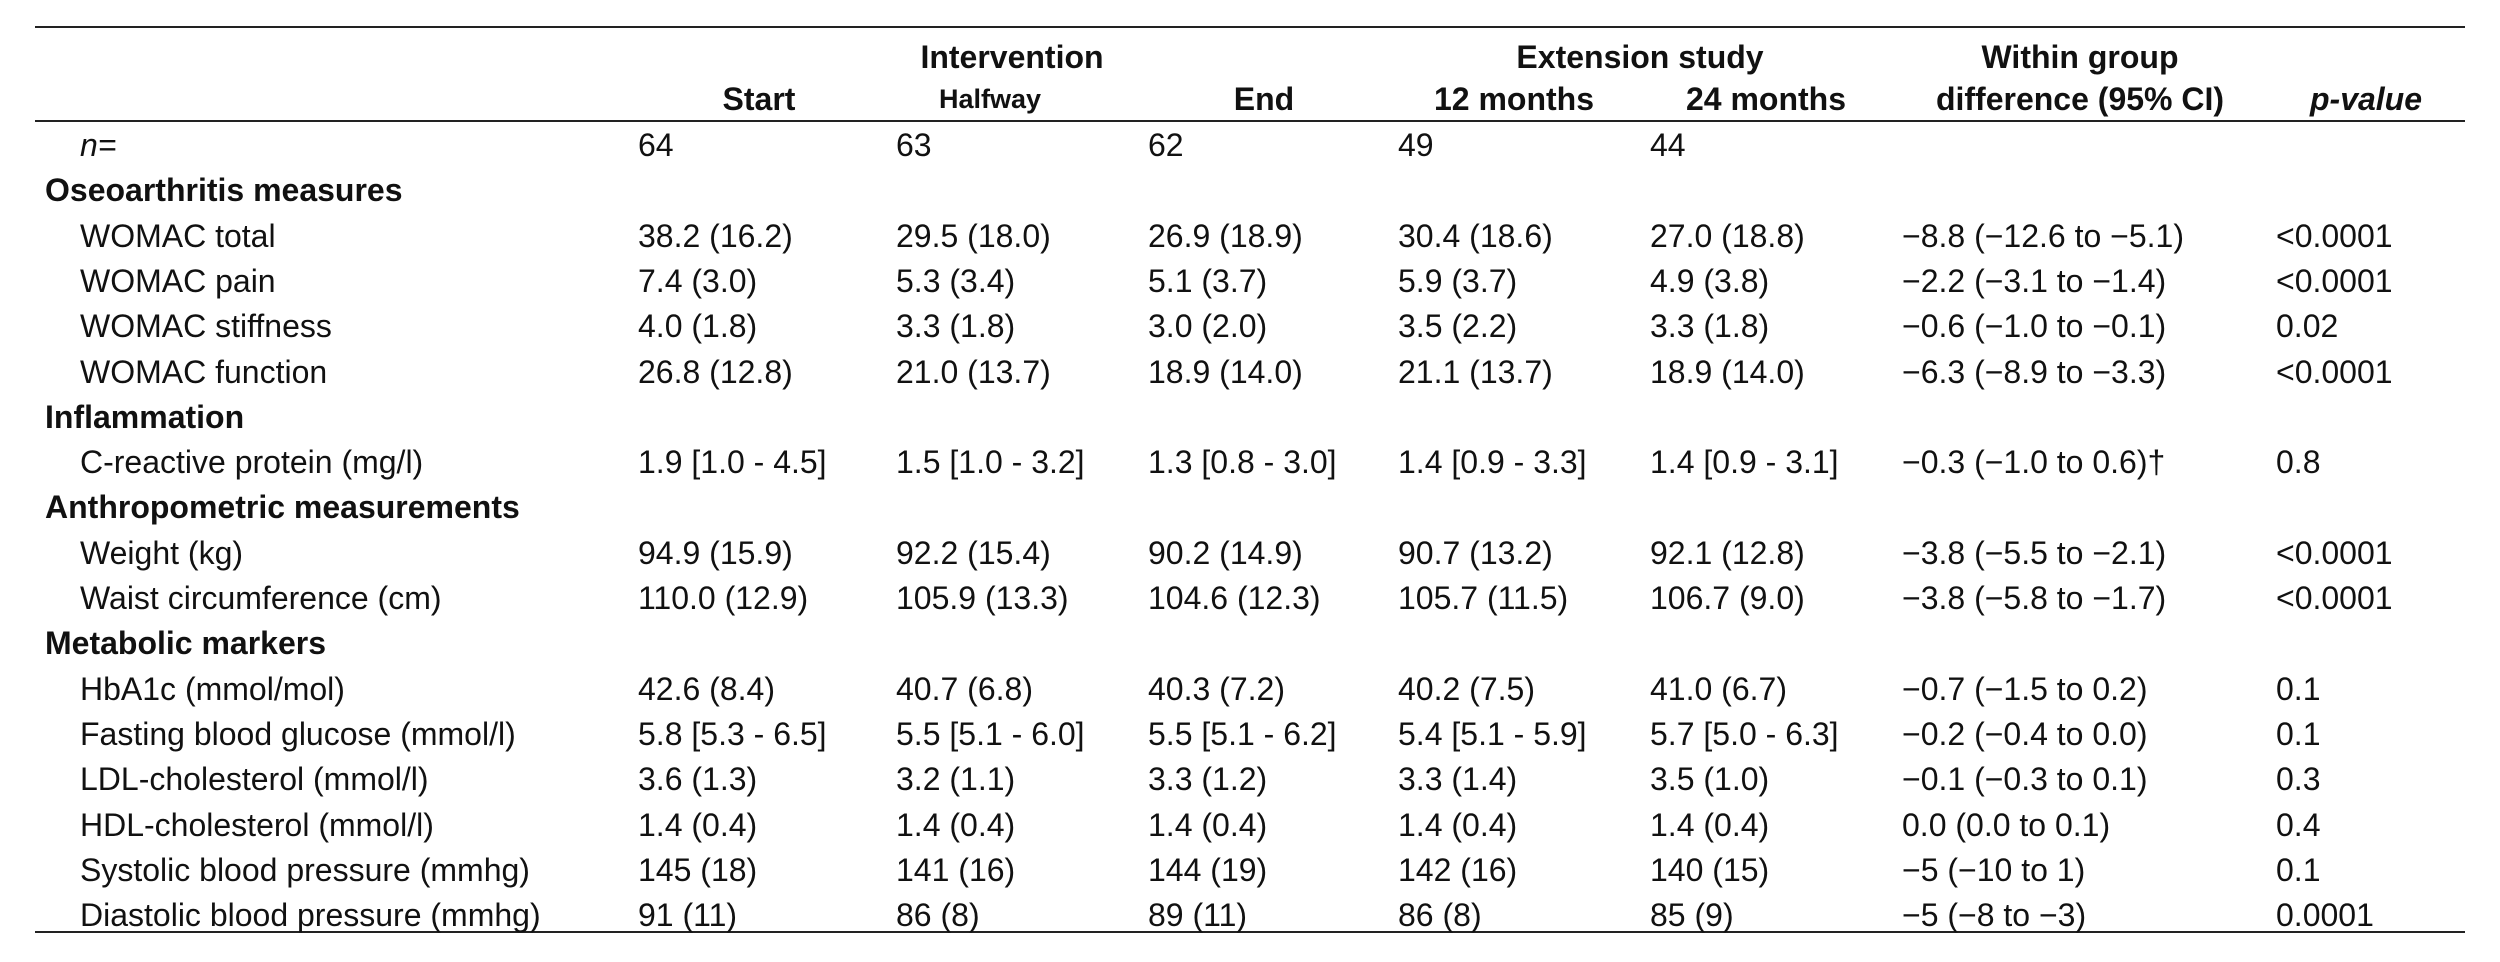  I want to click on section-heading: Inflammation, so click(145, 416).